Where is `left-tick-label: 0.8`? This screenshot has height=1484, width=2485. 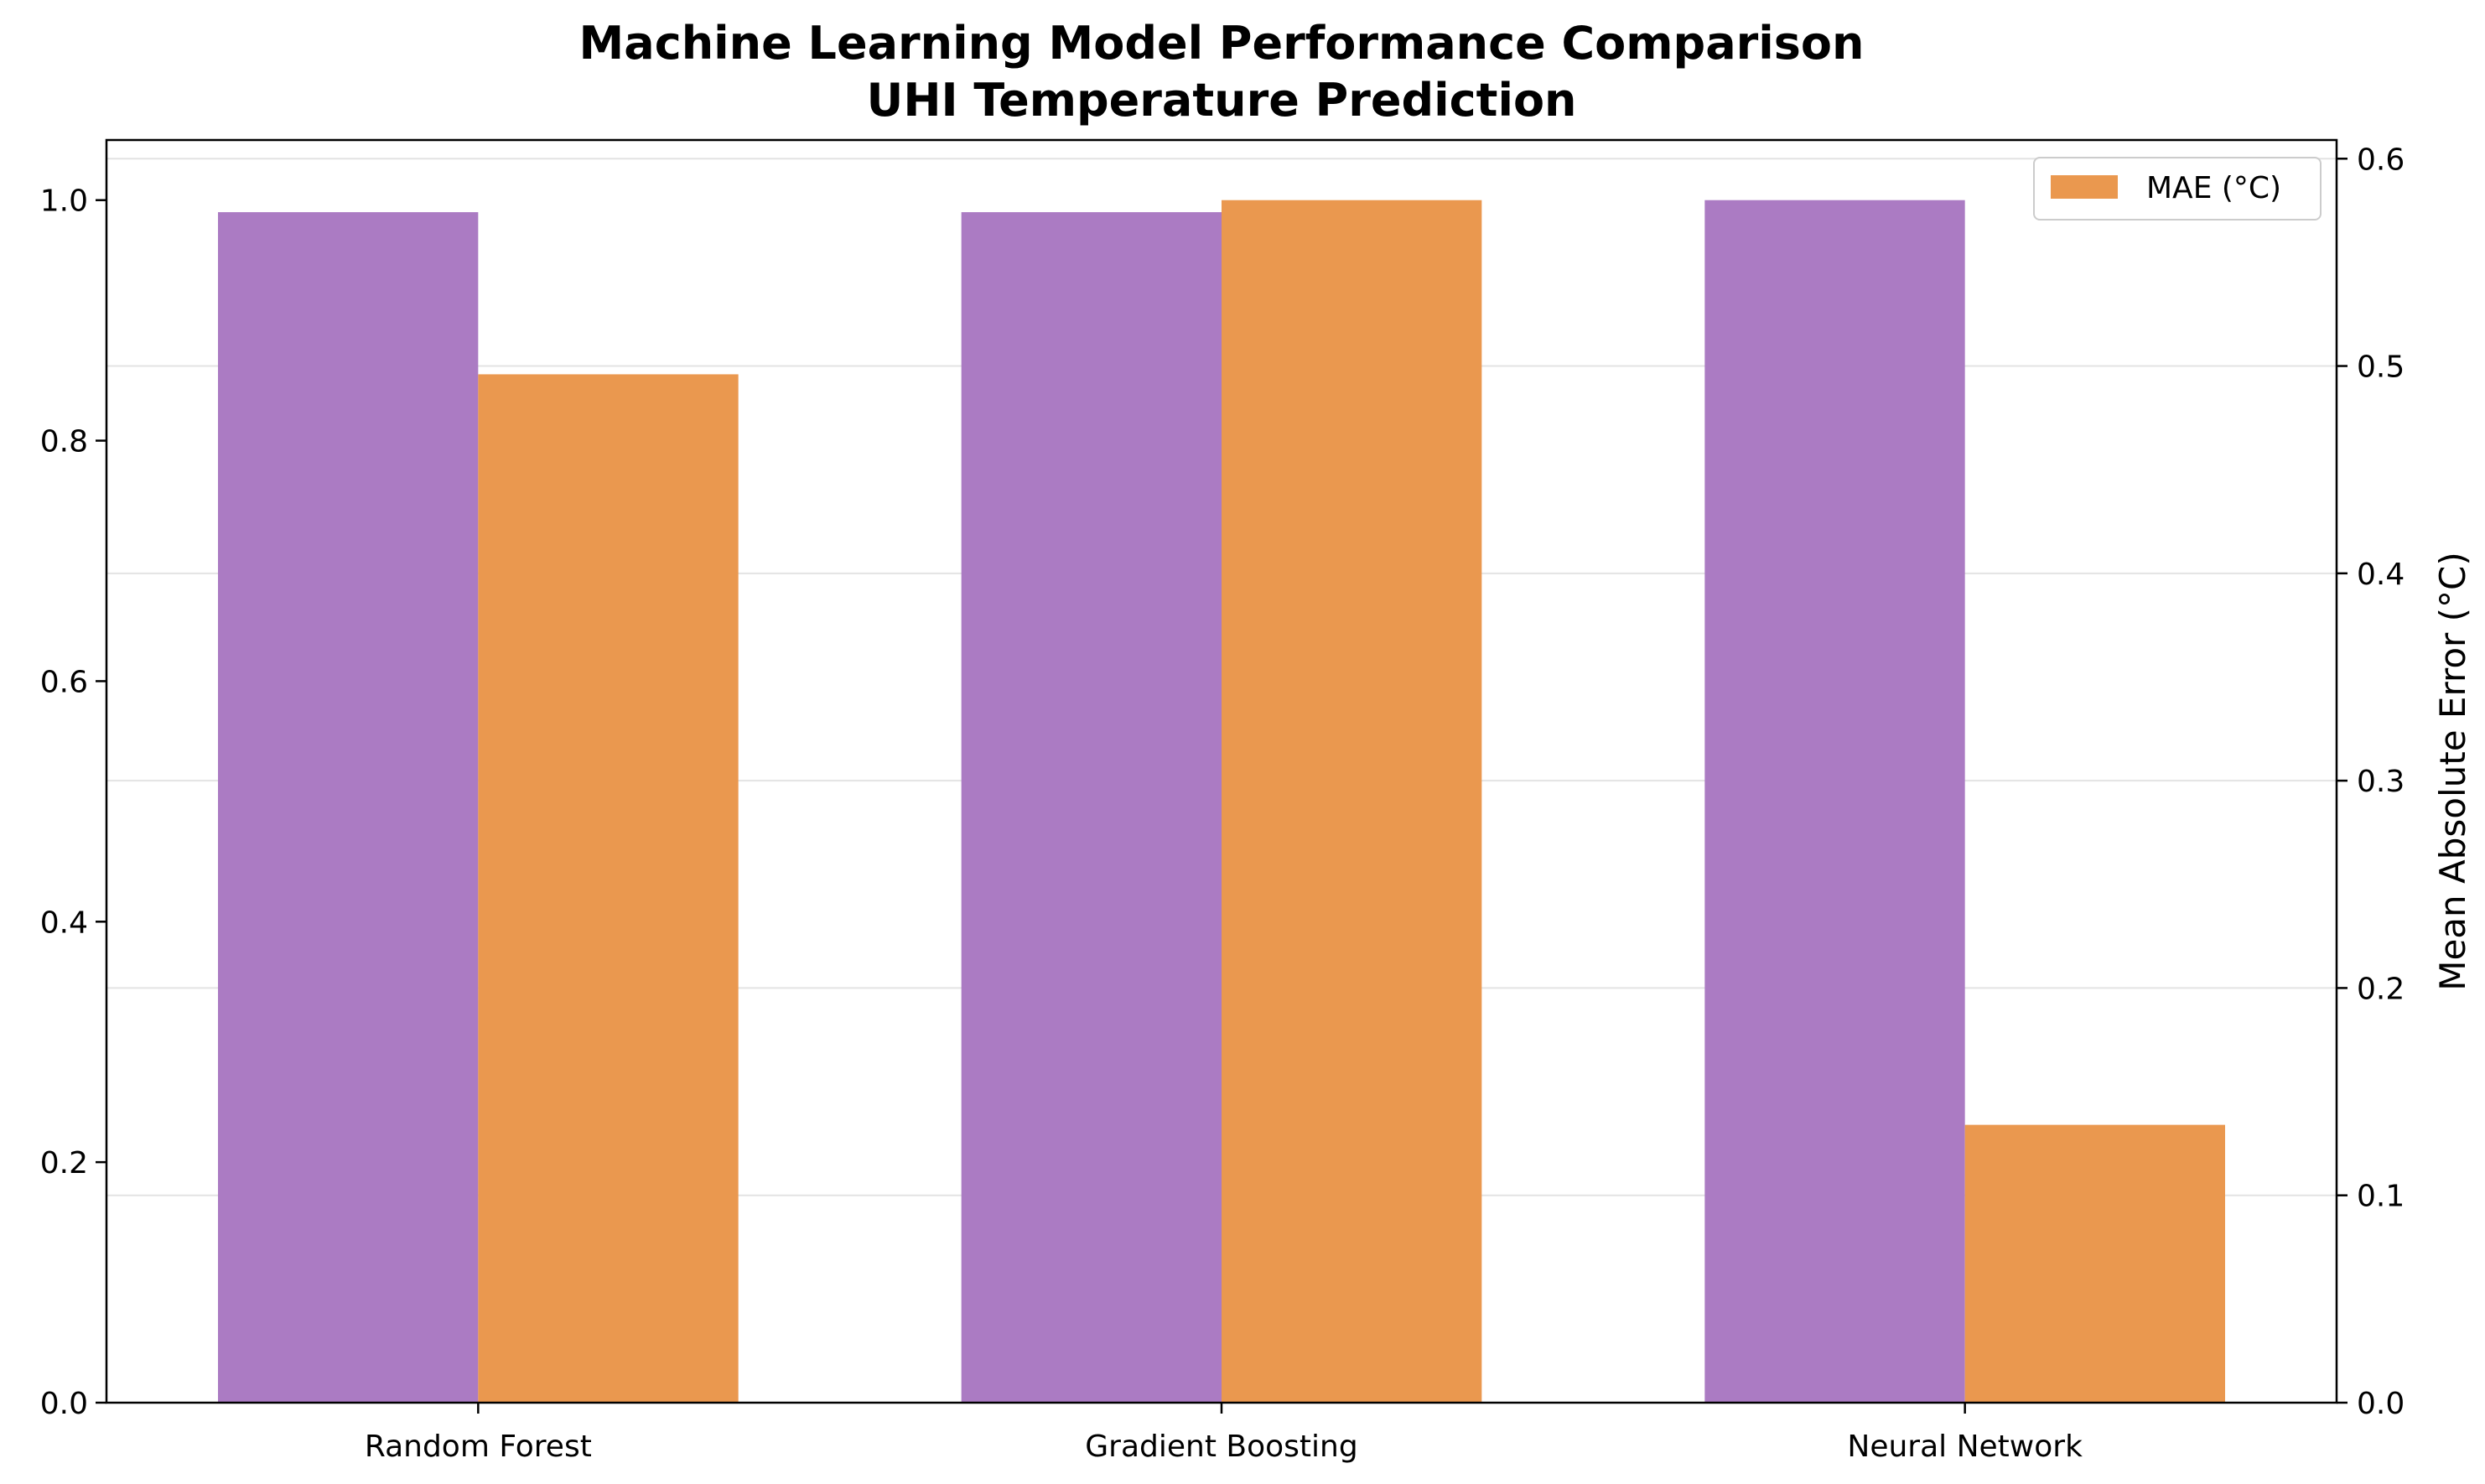 left-tick-label: 0.8 is located at coordinates (64, 442).